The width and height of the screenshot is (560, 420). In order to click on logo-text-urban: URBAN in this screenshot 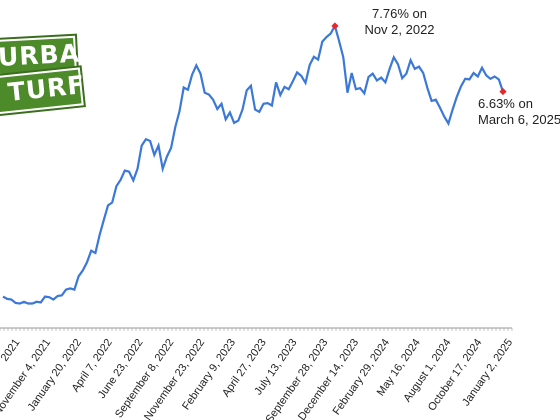, I will do `click(51, 54)`.